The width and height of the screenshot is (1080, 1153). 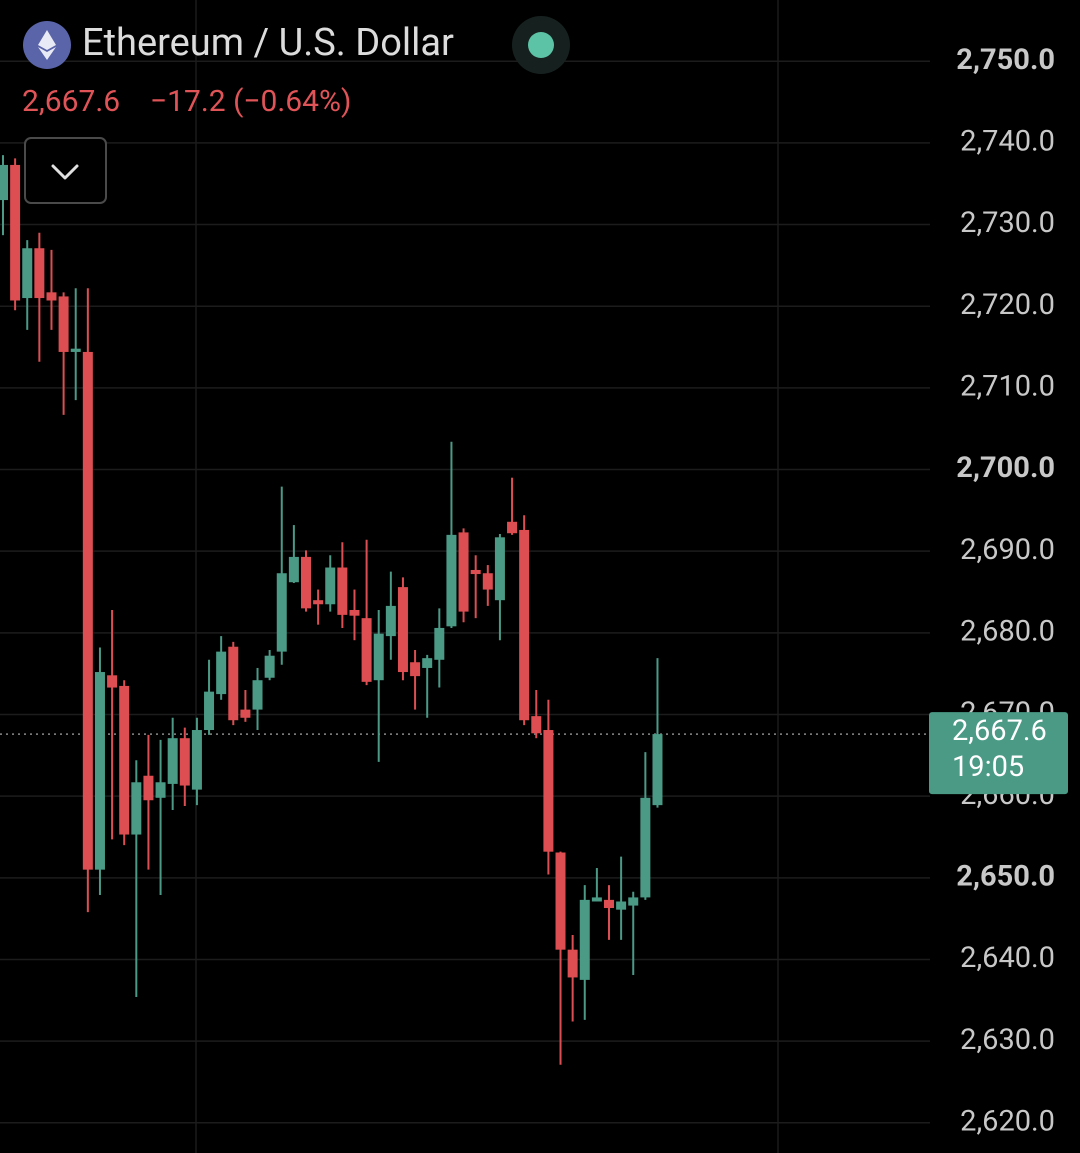 What do you see at coordinates (1005, 876) in the screenshot?
I see `y-tick-label: 2,650.0` at bounding box center [1005, 876].